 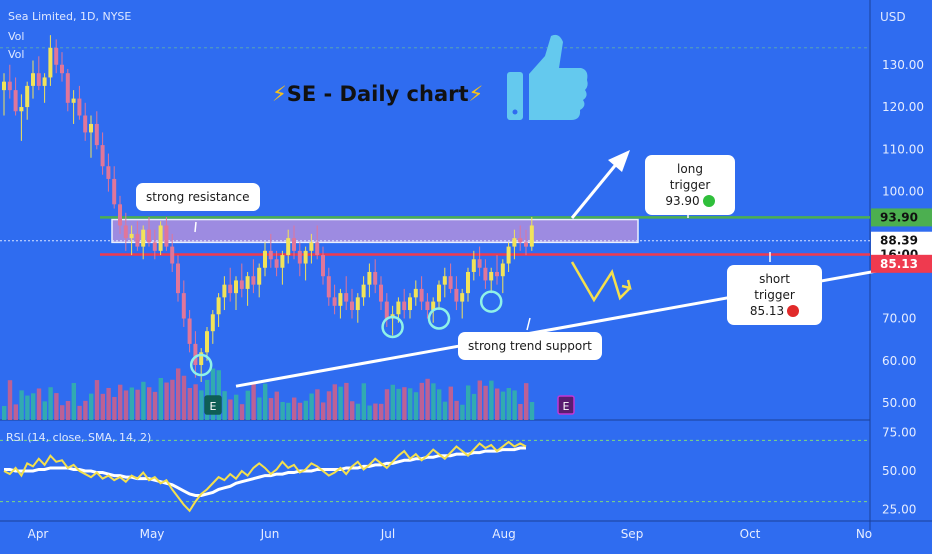 I want to click on rsi-y-tick-label: 25.00, so click(x=899, y=509).